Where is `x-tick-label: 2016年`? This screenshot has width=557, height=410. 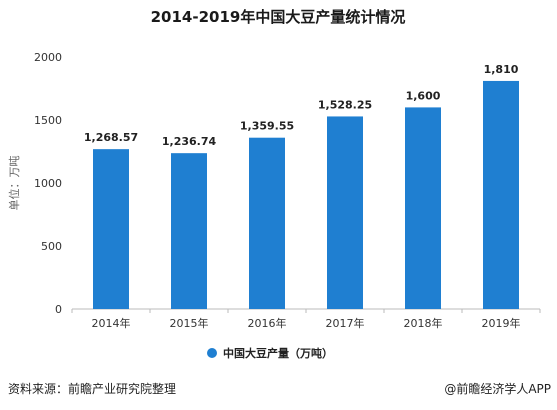 x-tick-label: 2016年 is located at coordinates (267, 323).